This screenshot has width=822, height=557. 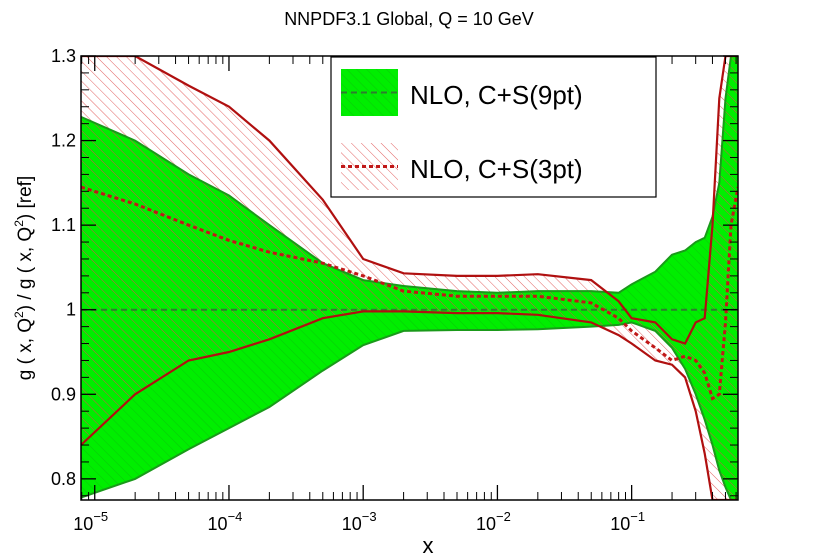 I want to click on y-tick-label: 1, so click(x=71, y=310).